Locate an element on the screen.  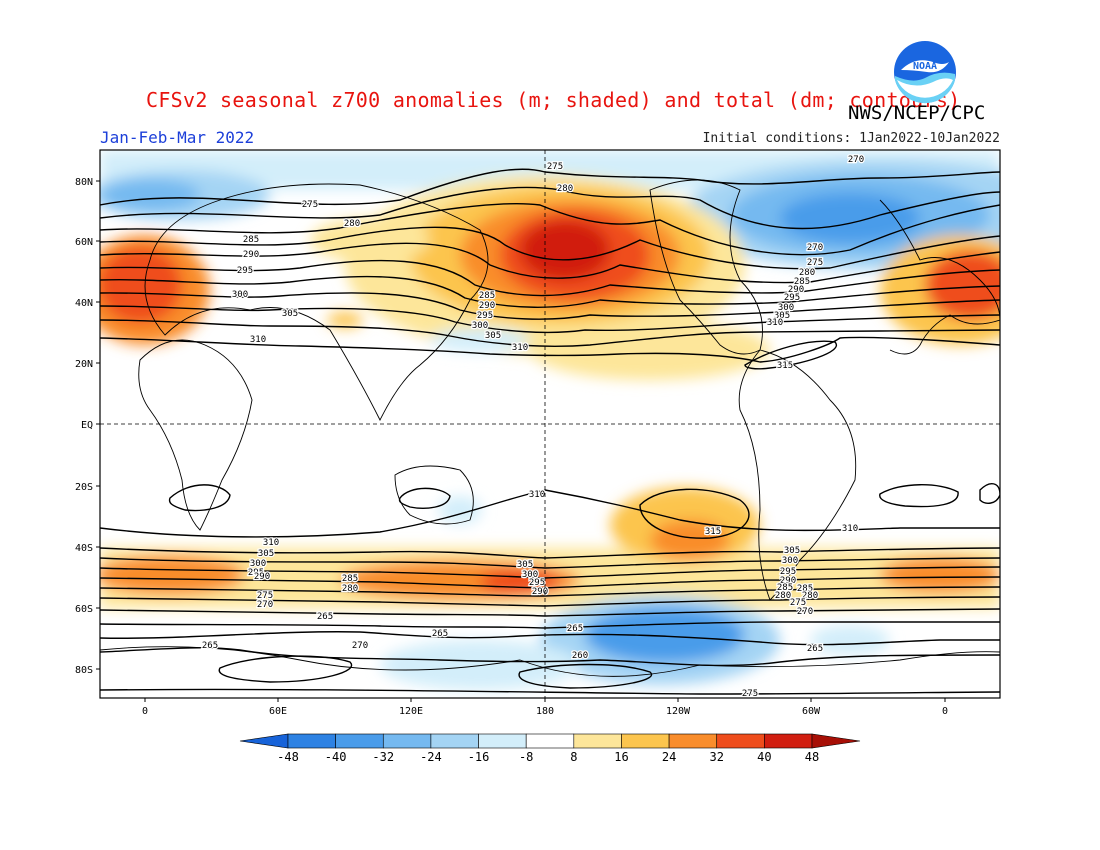
lon-tick-label: 60E is located at coordinates (278, 711).